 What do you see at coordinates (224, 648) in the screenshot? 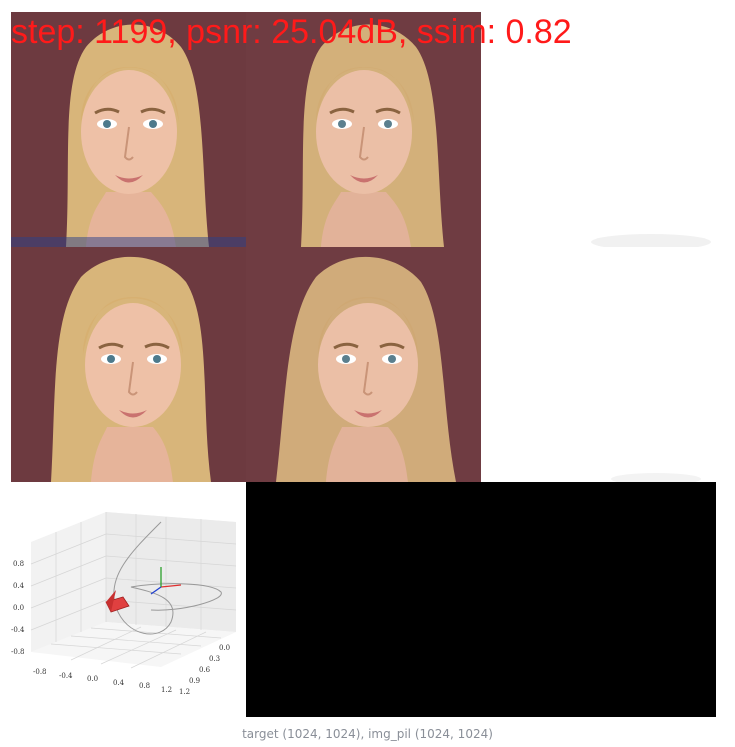
I see `y-tick-label: 0.0` at bounding box center [224, 648].